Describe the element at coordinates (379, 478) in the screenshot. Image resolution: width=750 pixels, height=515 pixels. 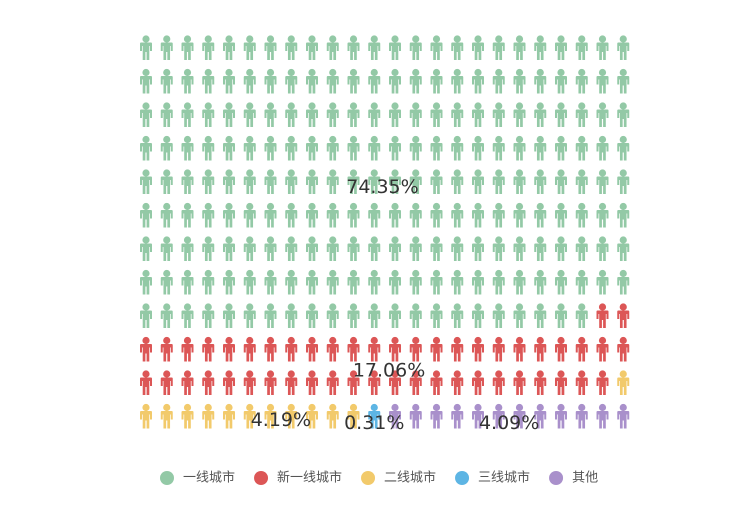
I see `legend: 一线城市 新一线城市 二线城市 三线城市 其他` at that location.